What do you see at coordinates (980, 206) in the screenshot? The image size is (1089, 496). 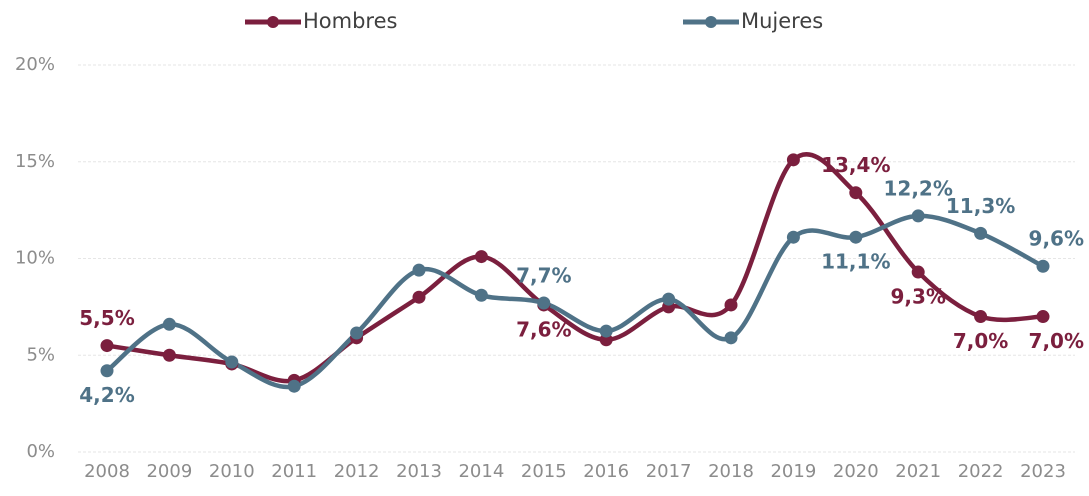 I see `data-label: 11,3%` at bounding box center [980, 206].